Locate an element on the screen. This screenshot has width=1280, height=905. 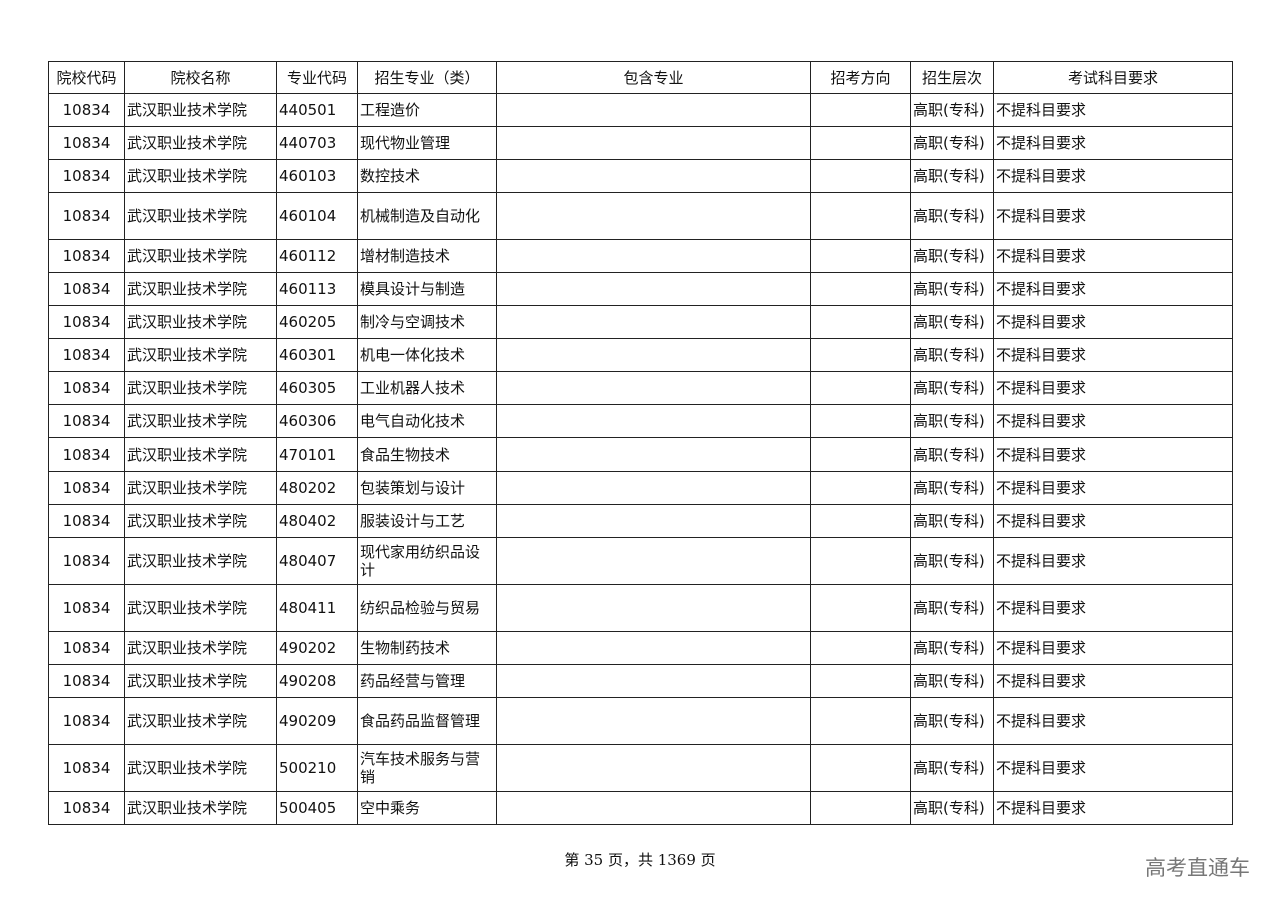
table-row: 10834 武汉职业技术学院 460205 制冷与空调技术 高职(专科) 不提科目要求 is located at coordinates (640, 322).